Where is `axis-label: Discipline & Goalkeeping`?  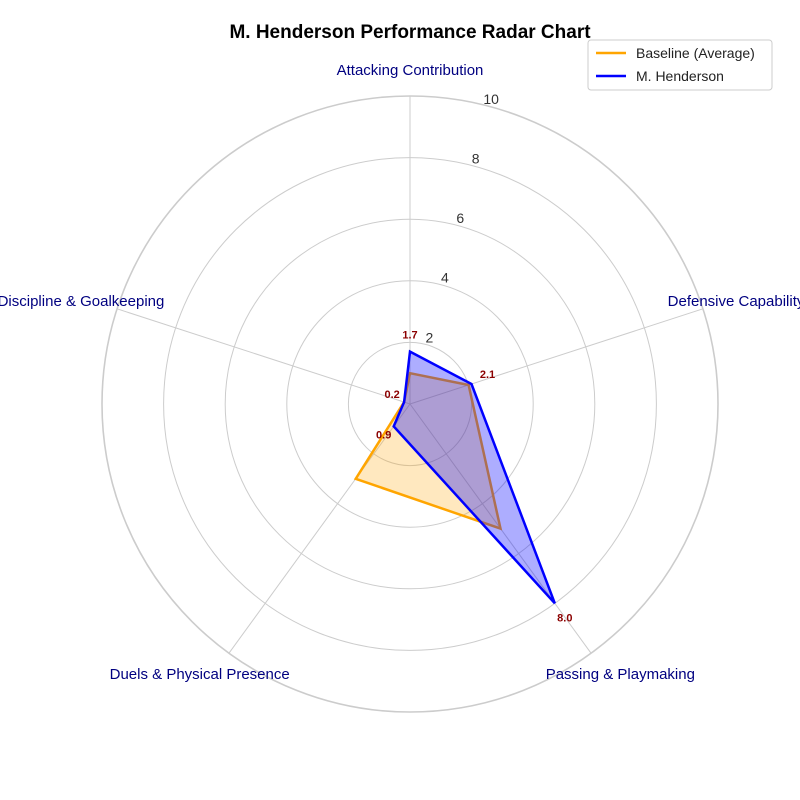 axis-label: Discipline & Goalkeeping is located at coordinates (82, 301).